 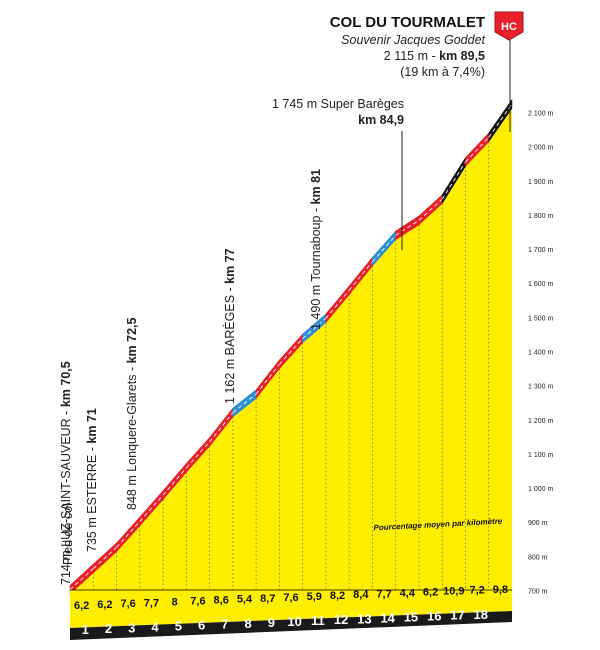 What do you see at coordinates (85, 629) in the screenshot?
I see `km-number: 1` at bounding box center [85, 629].